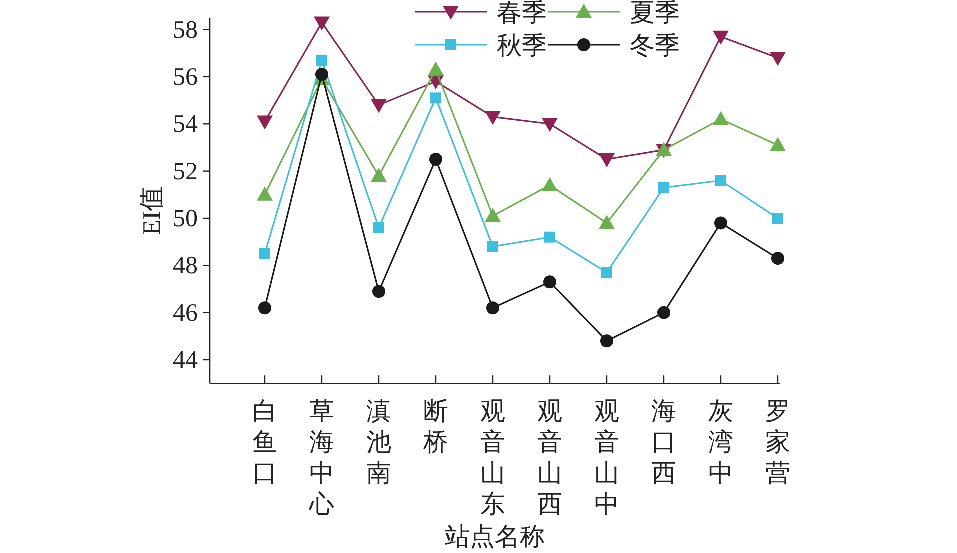 The width and height of the screenshot is (957, 553). I want to click on y-tick-label: 58, so click(185, 30).